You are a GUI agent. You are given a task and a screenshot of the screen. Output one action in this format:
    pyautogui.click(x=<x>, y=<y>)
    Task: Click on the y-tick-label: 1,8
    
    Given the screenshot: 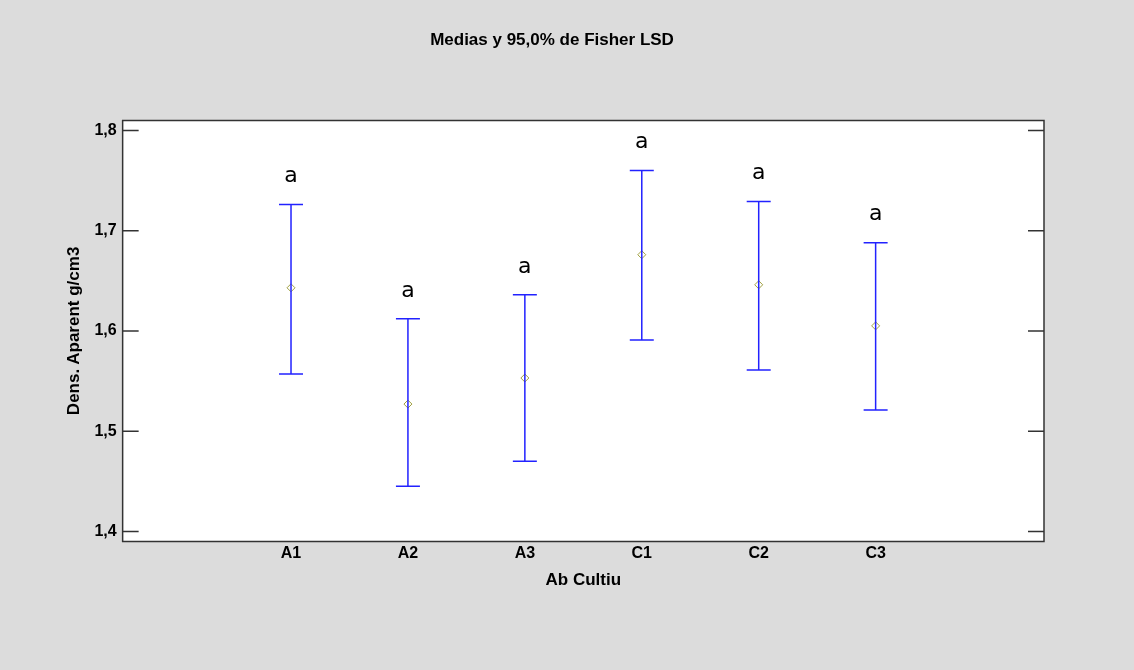 What is the action you would take?
    pyautogui.click(x=105, y=129)
    